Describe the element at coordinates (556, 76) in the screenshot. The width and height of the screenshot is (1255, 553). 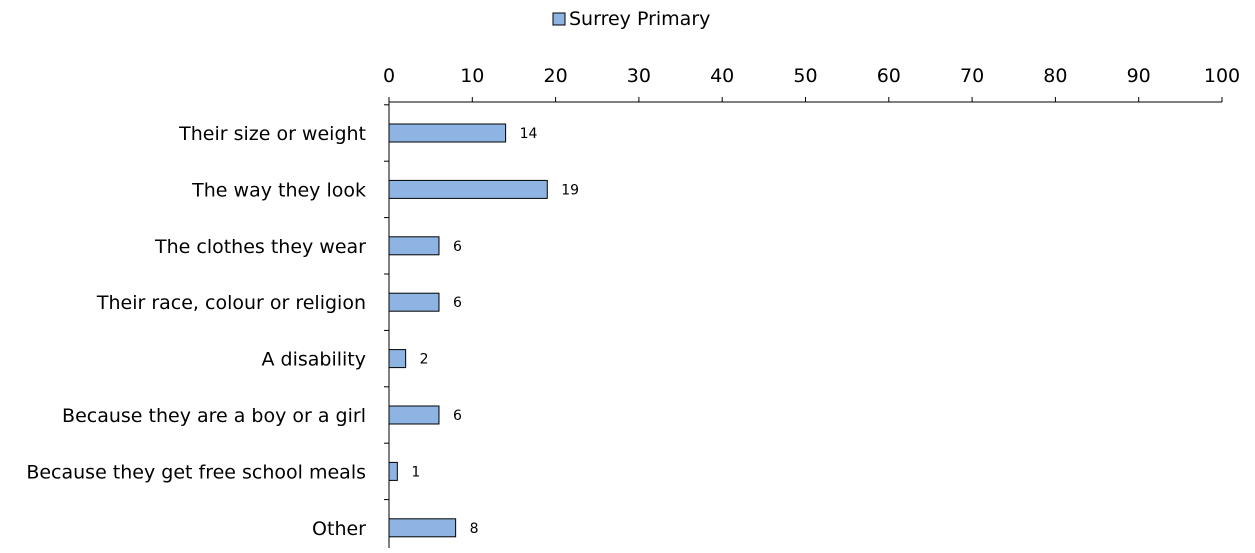
I see `x-tick-label: 20` at that location.